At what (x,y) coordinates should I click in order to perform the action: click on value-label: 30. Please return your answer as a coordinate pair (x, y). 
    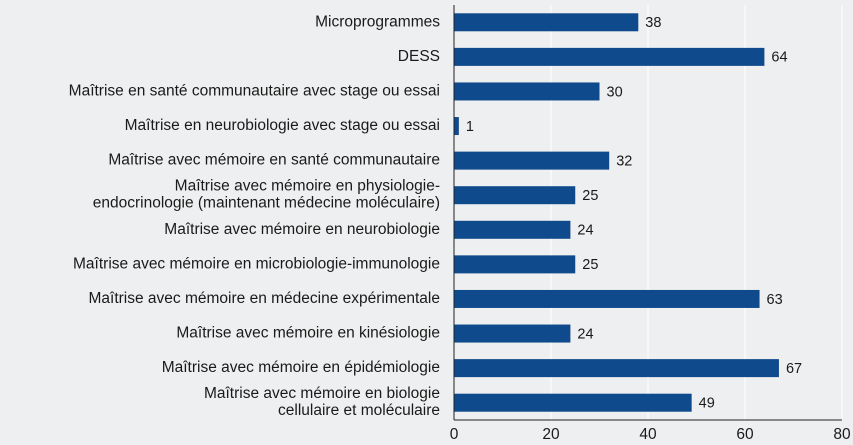
    Looking at the image, I should click on (615, 92).